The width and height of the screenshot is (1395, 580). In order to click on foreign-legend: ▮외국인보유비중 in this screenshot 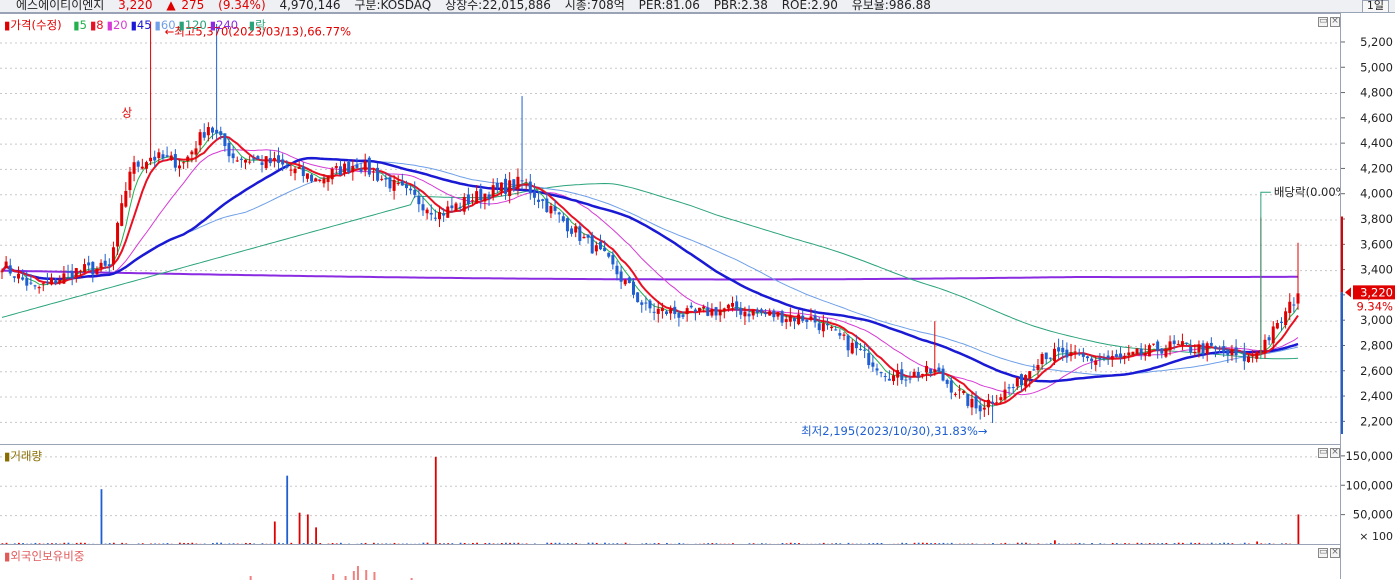, I will do `click(44, 556)`.